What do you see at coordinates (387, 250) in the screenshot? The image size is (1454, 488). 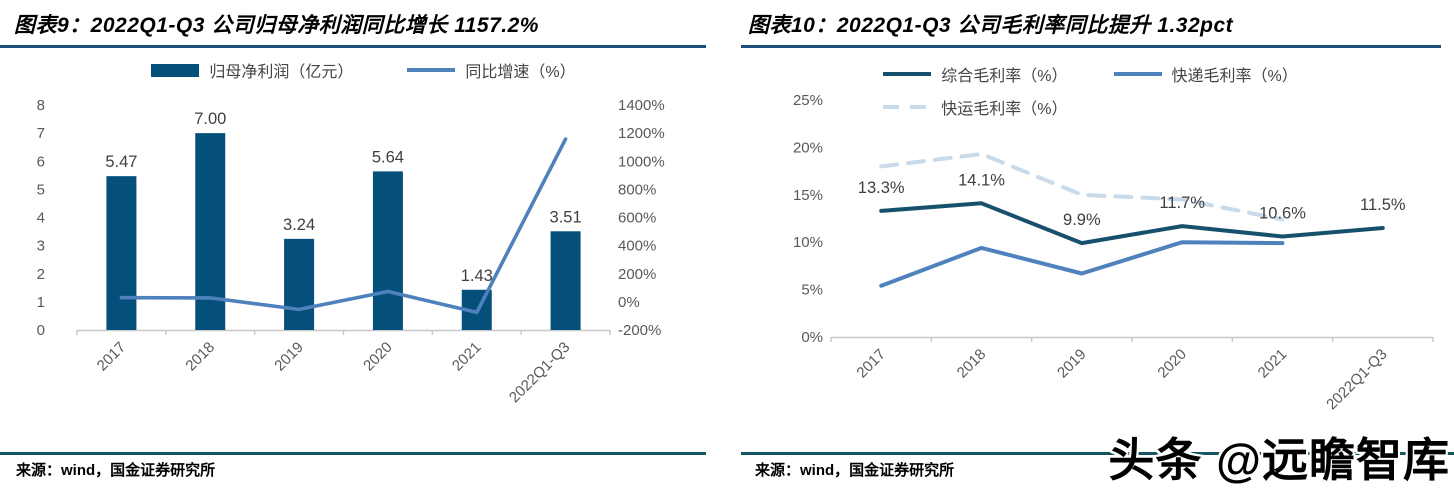 I see `bar-2020` at bounding box center [387, 250].